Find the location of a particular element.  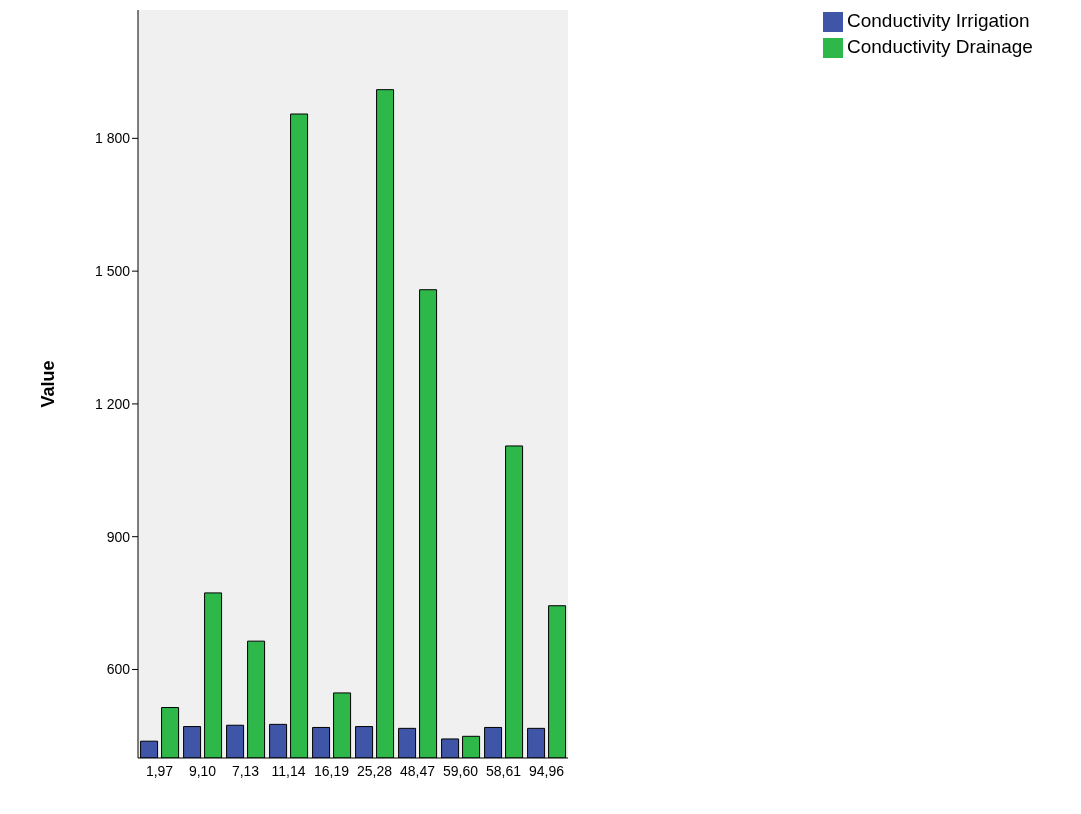

x-tick-label: 9,10 is located at coordinates (202, 770).